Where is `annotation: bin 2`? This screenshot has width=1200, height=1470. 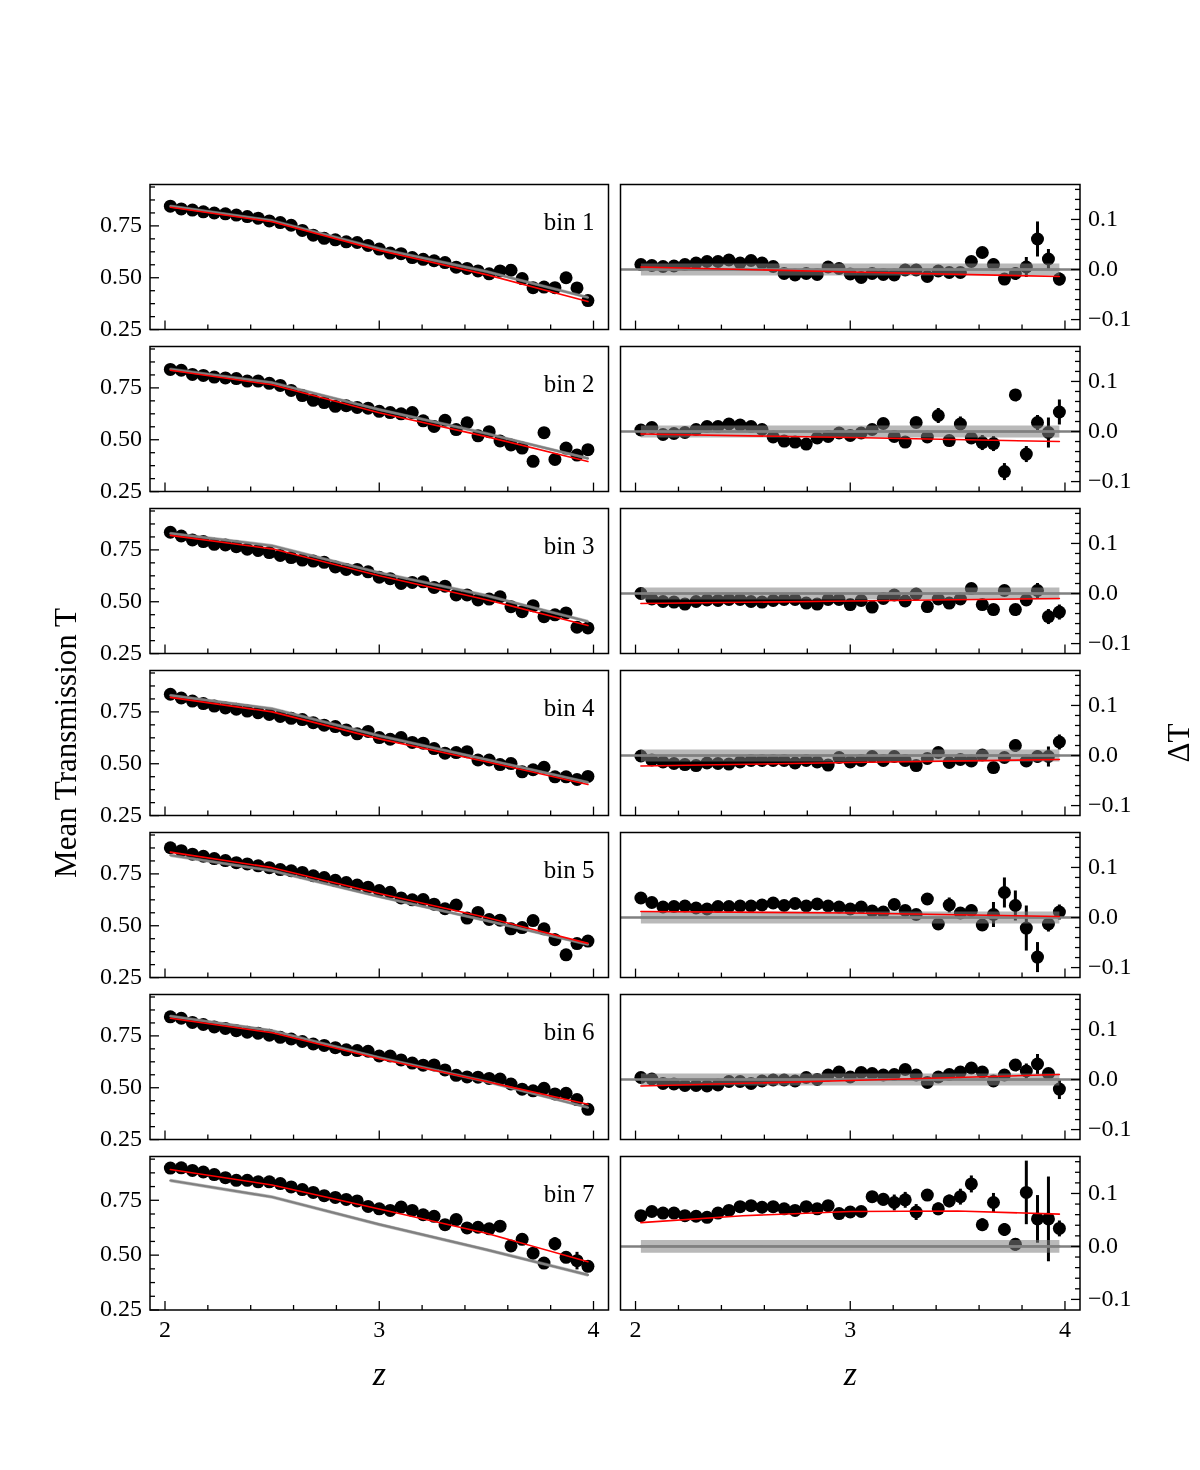 annotation: bin 2 is located at coordinates (569, 384).